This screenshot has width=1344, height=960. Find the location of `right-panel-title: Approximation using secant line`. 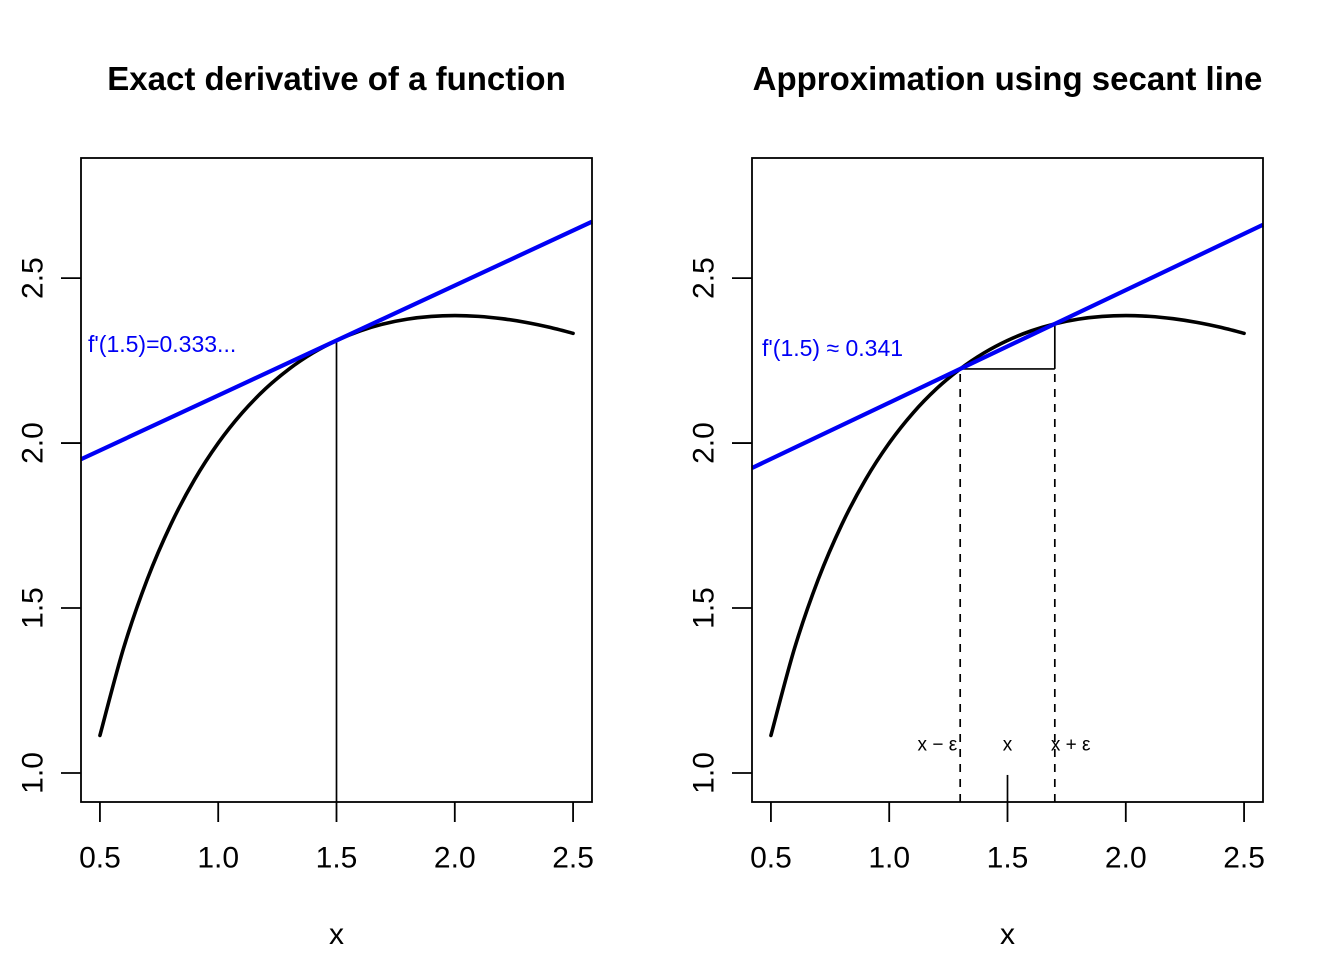

right-panel-title: Approximation using secant line is located at coordinates (1007, 78).